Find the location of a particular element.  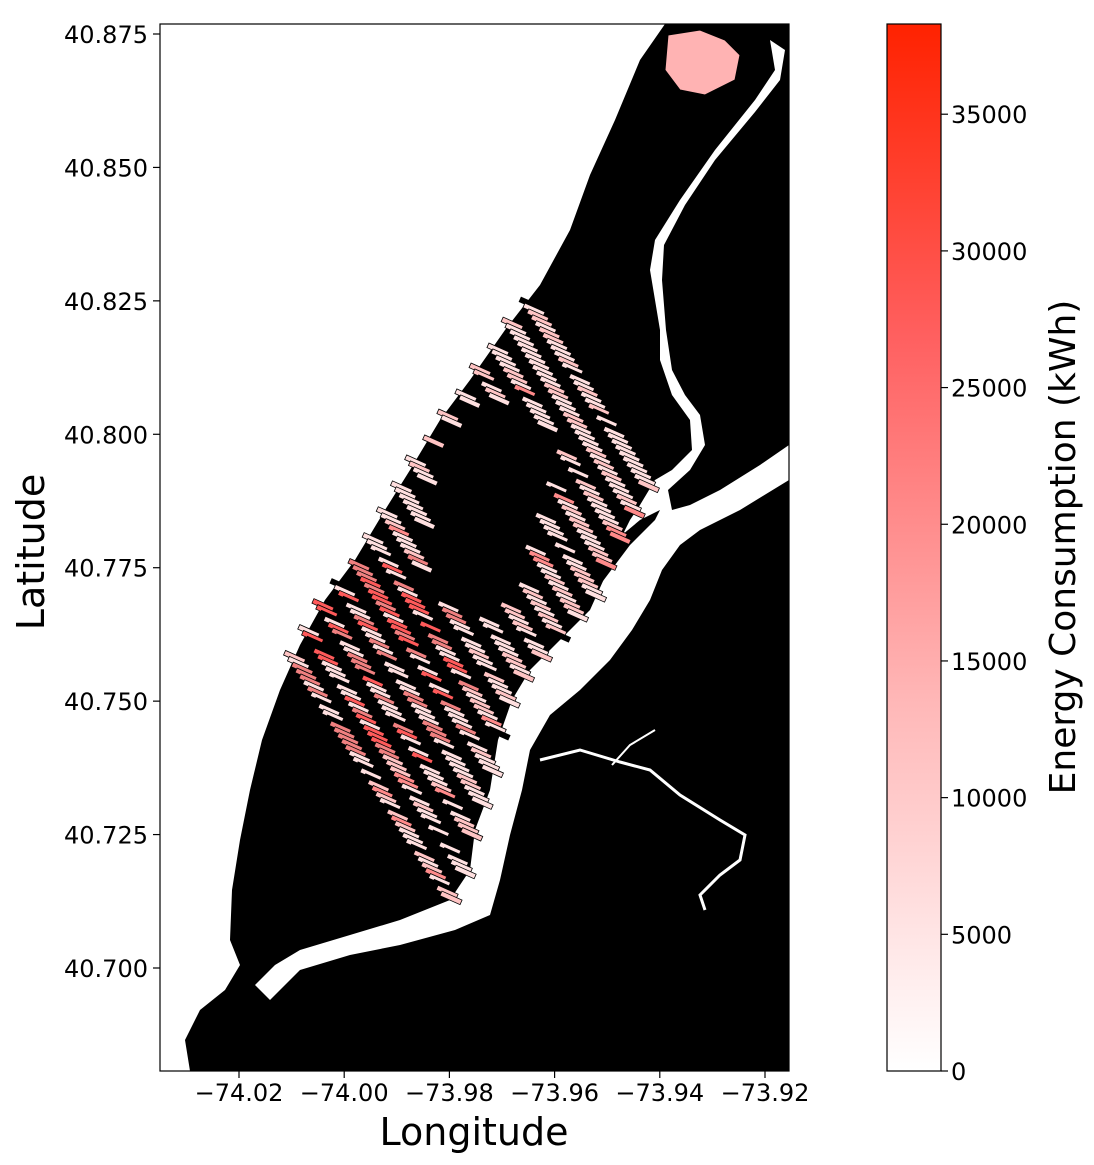

x-axis-label: Longitude is located at coordinates (474, 1132).